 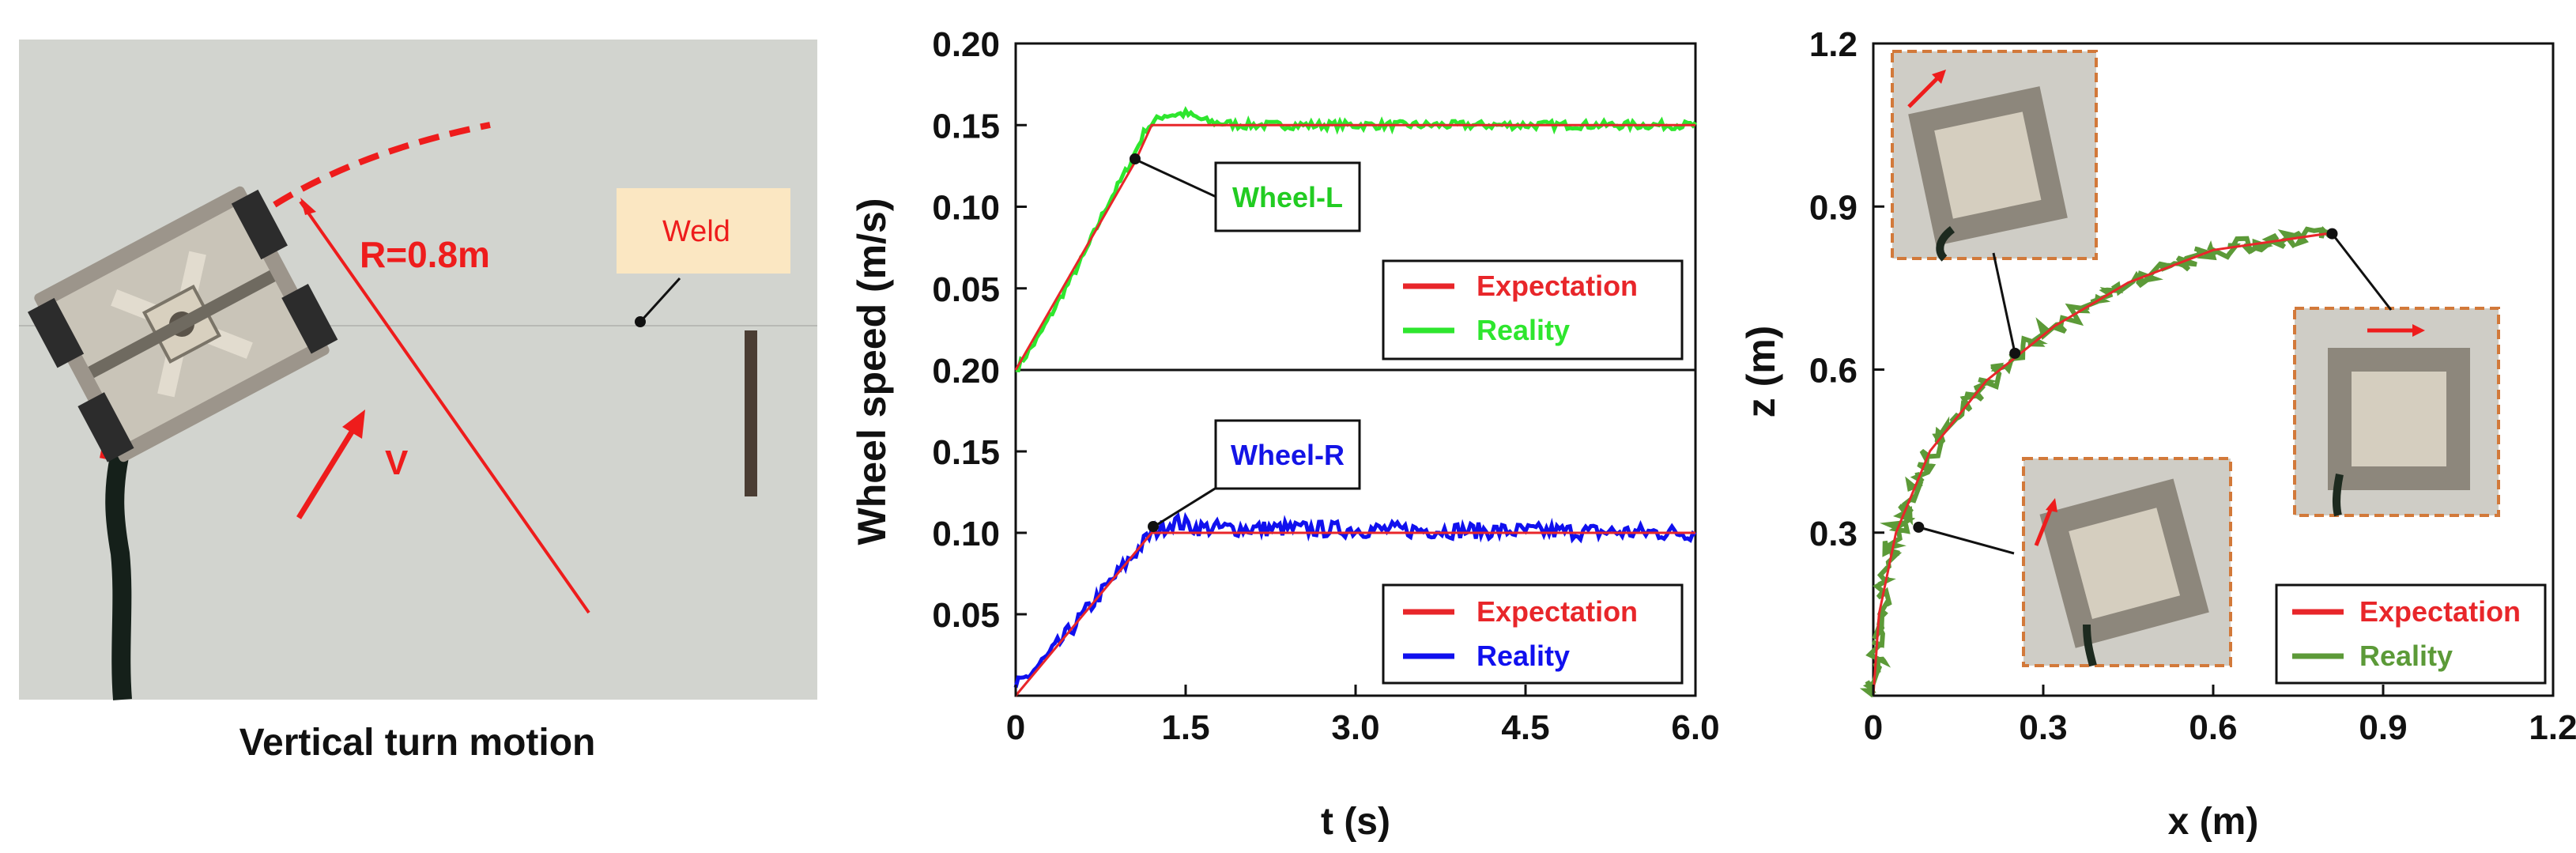 I want to click on xtick-label-time: 3.0, so click(x=1355, y=727).